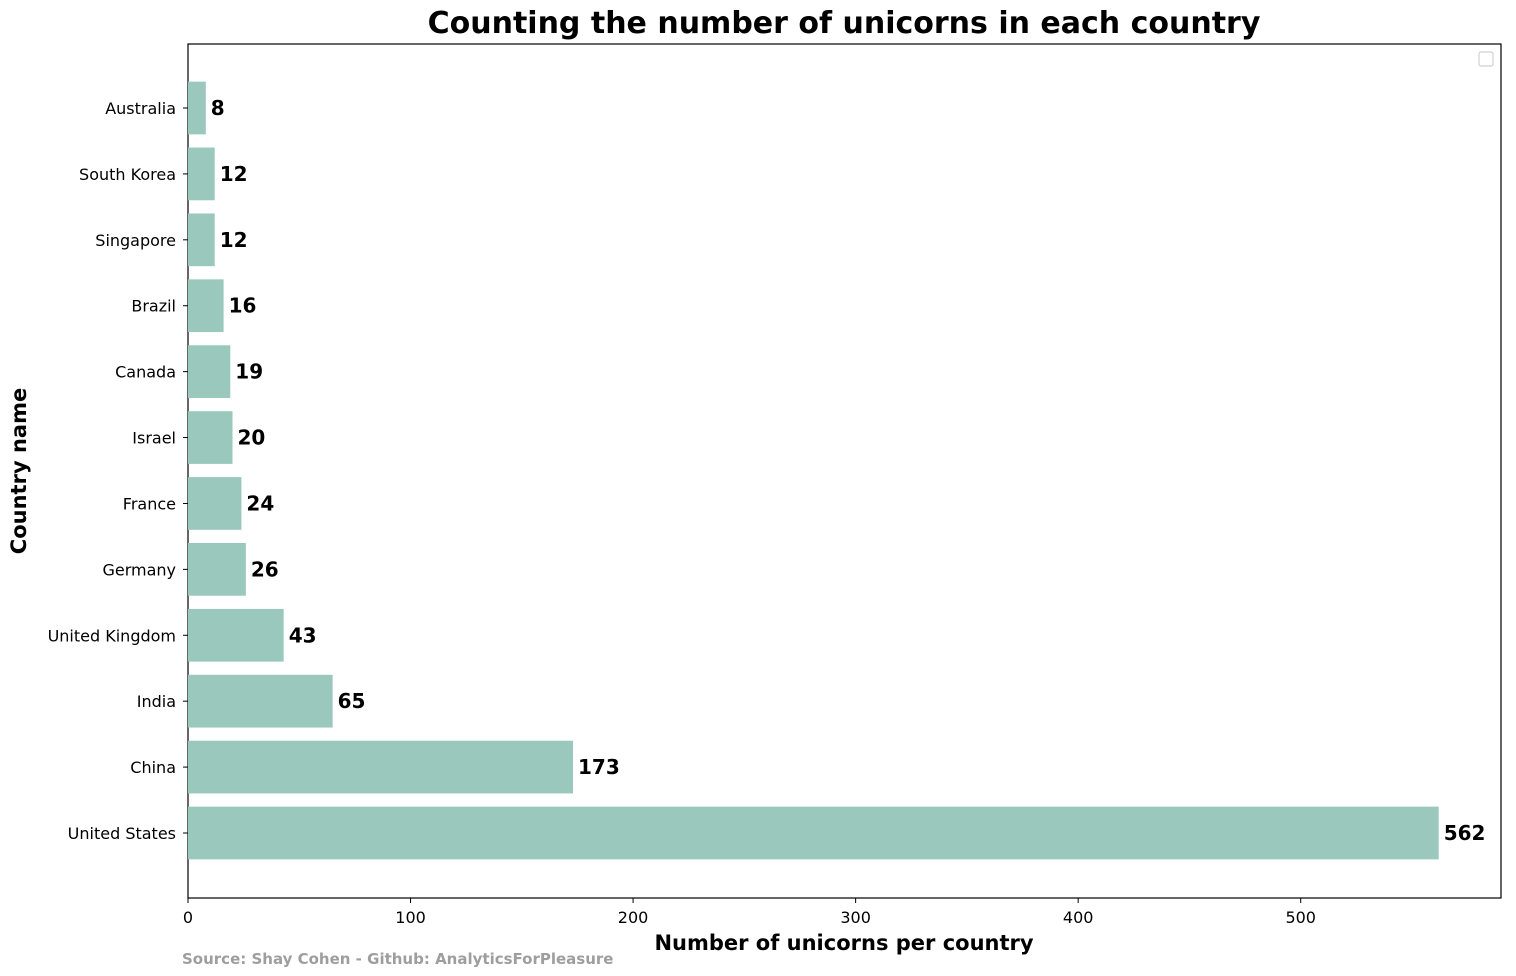  Describe the element at coordinates (252, 438) in the screenshot. I see `bar-value-label: 20` at that location.